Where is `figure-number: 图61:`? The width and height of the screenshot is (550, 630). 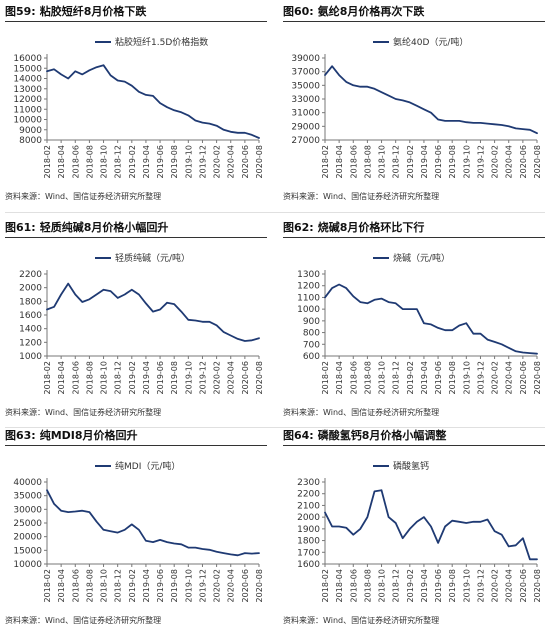
figure-number: 图61: is located at coordinates (20, 227).